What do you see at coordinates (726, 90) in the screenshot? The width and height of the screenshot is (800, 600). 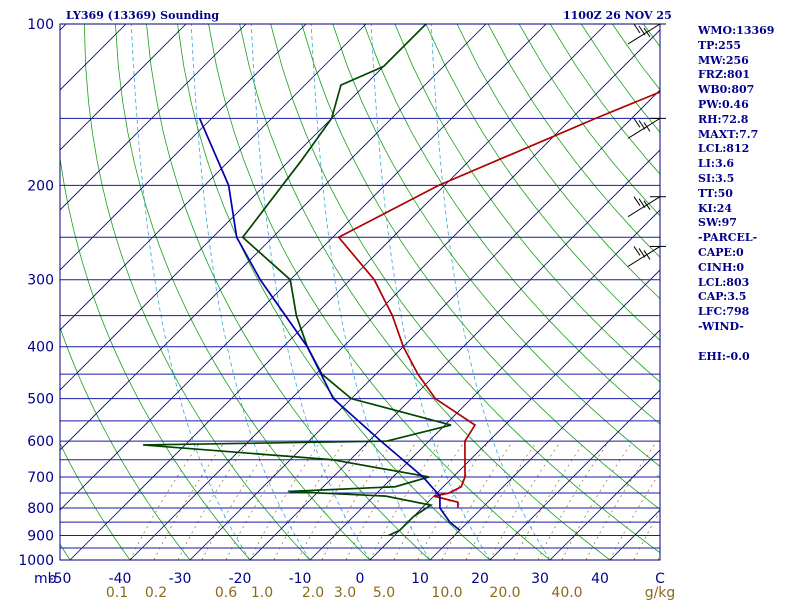 I see `stat-item: WB0:807` at bounding box center [726, 90].